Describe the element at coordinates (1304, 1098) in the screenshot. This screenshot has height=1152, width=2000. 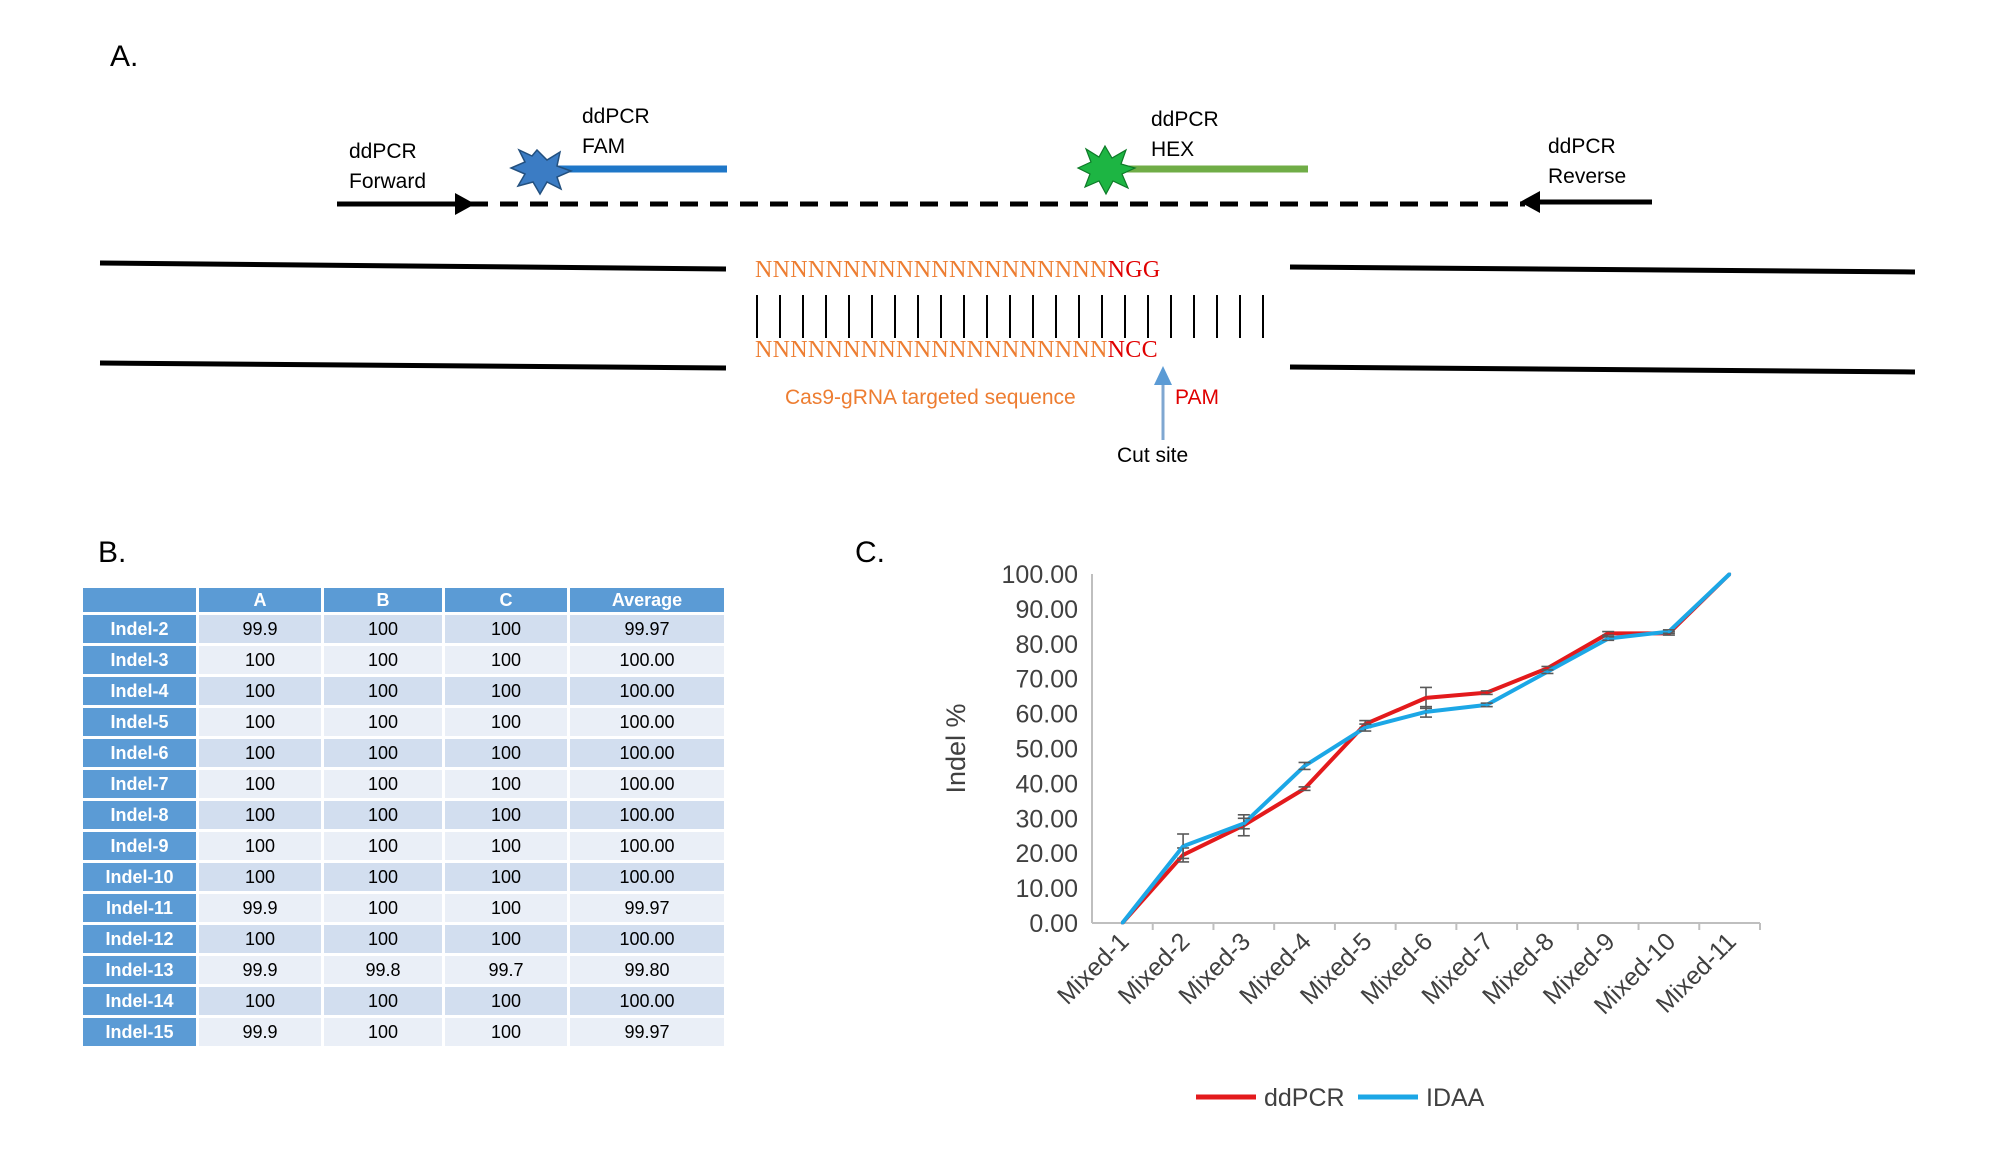
I see `legend-label: ddPCR` at that location.